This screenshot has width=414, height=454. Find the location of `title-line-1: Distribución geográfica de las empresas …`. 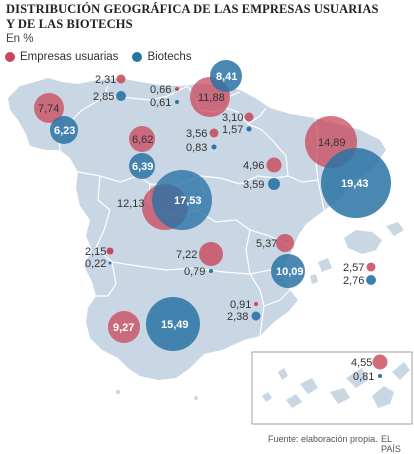

title-line-1: Distribución geográfica de las empresas … is located at coordinates (192, 9).